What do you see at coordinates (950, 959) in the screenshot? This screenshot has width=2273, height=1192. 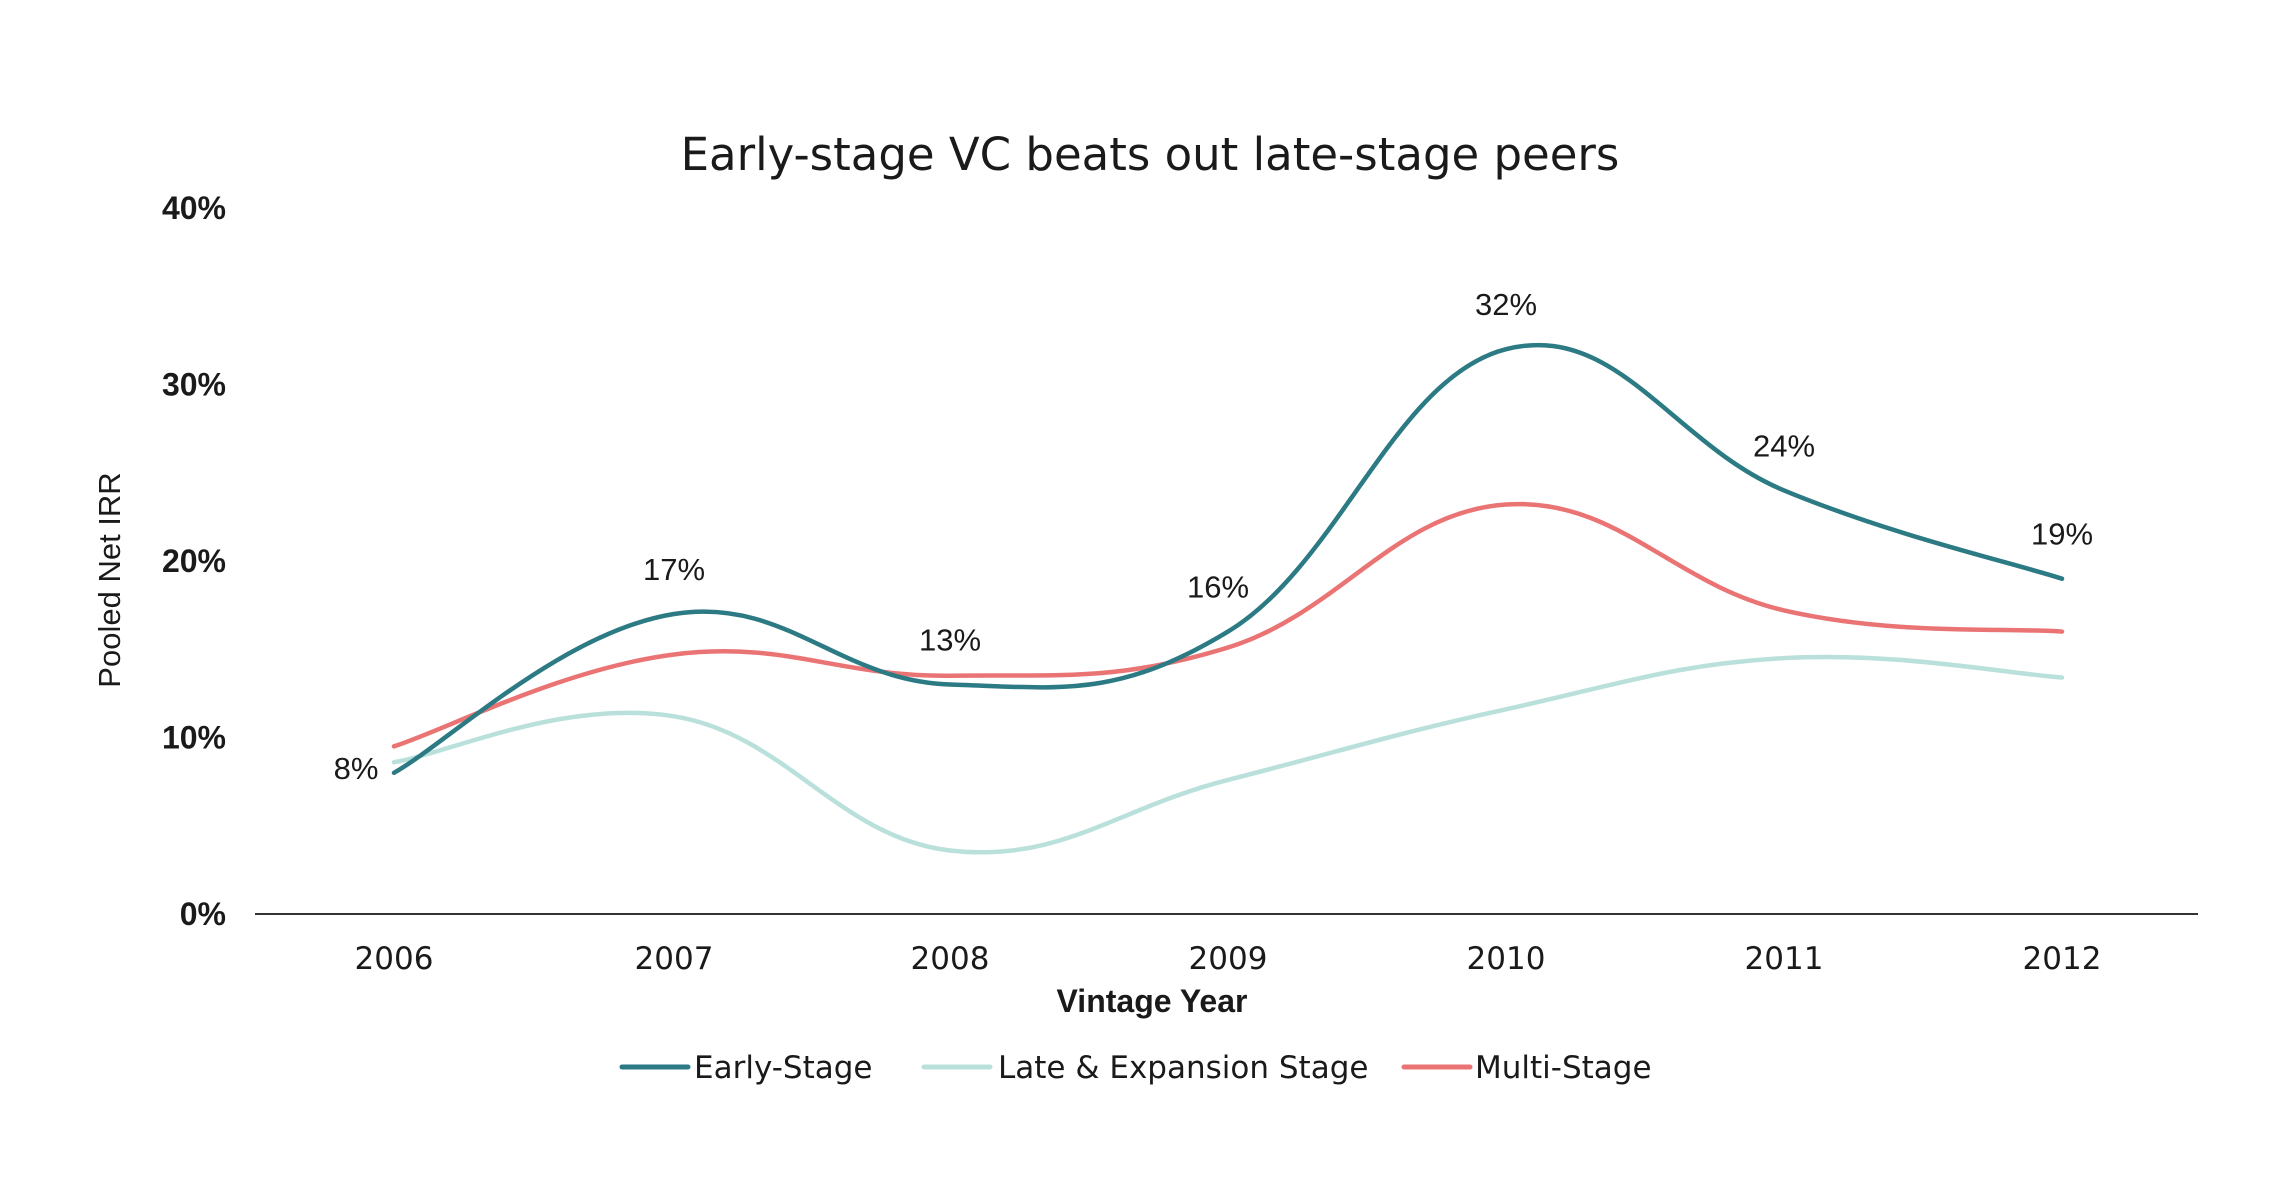 I see `x-tick-label: 2008` at bounding box center [950, 959].